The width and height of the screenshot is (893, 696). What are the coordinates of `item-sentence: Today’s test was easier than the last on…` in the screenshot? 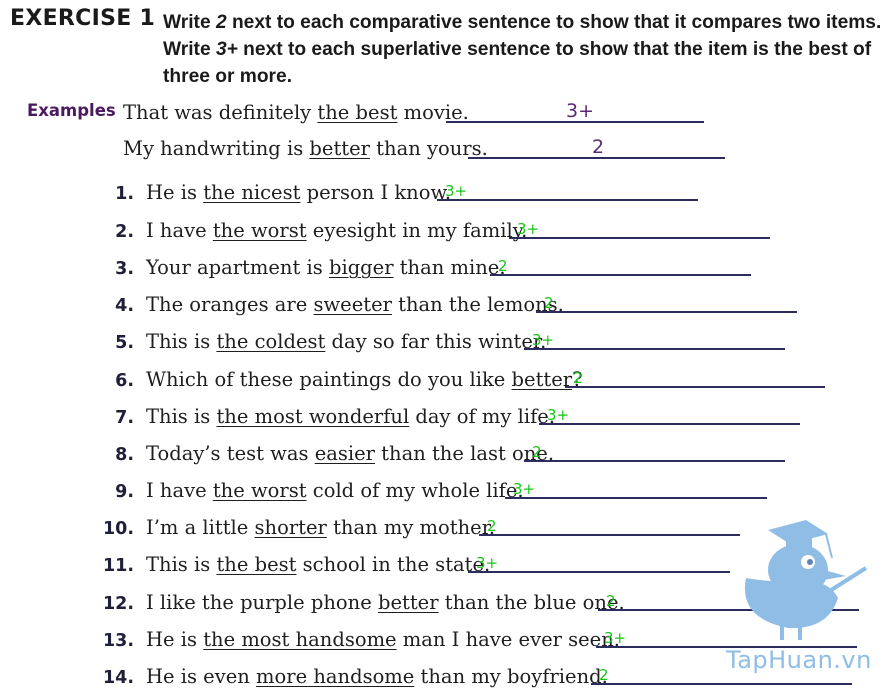 It's located at (350, 453).